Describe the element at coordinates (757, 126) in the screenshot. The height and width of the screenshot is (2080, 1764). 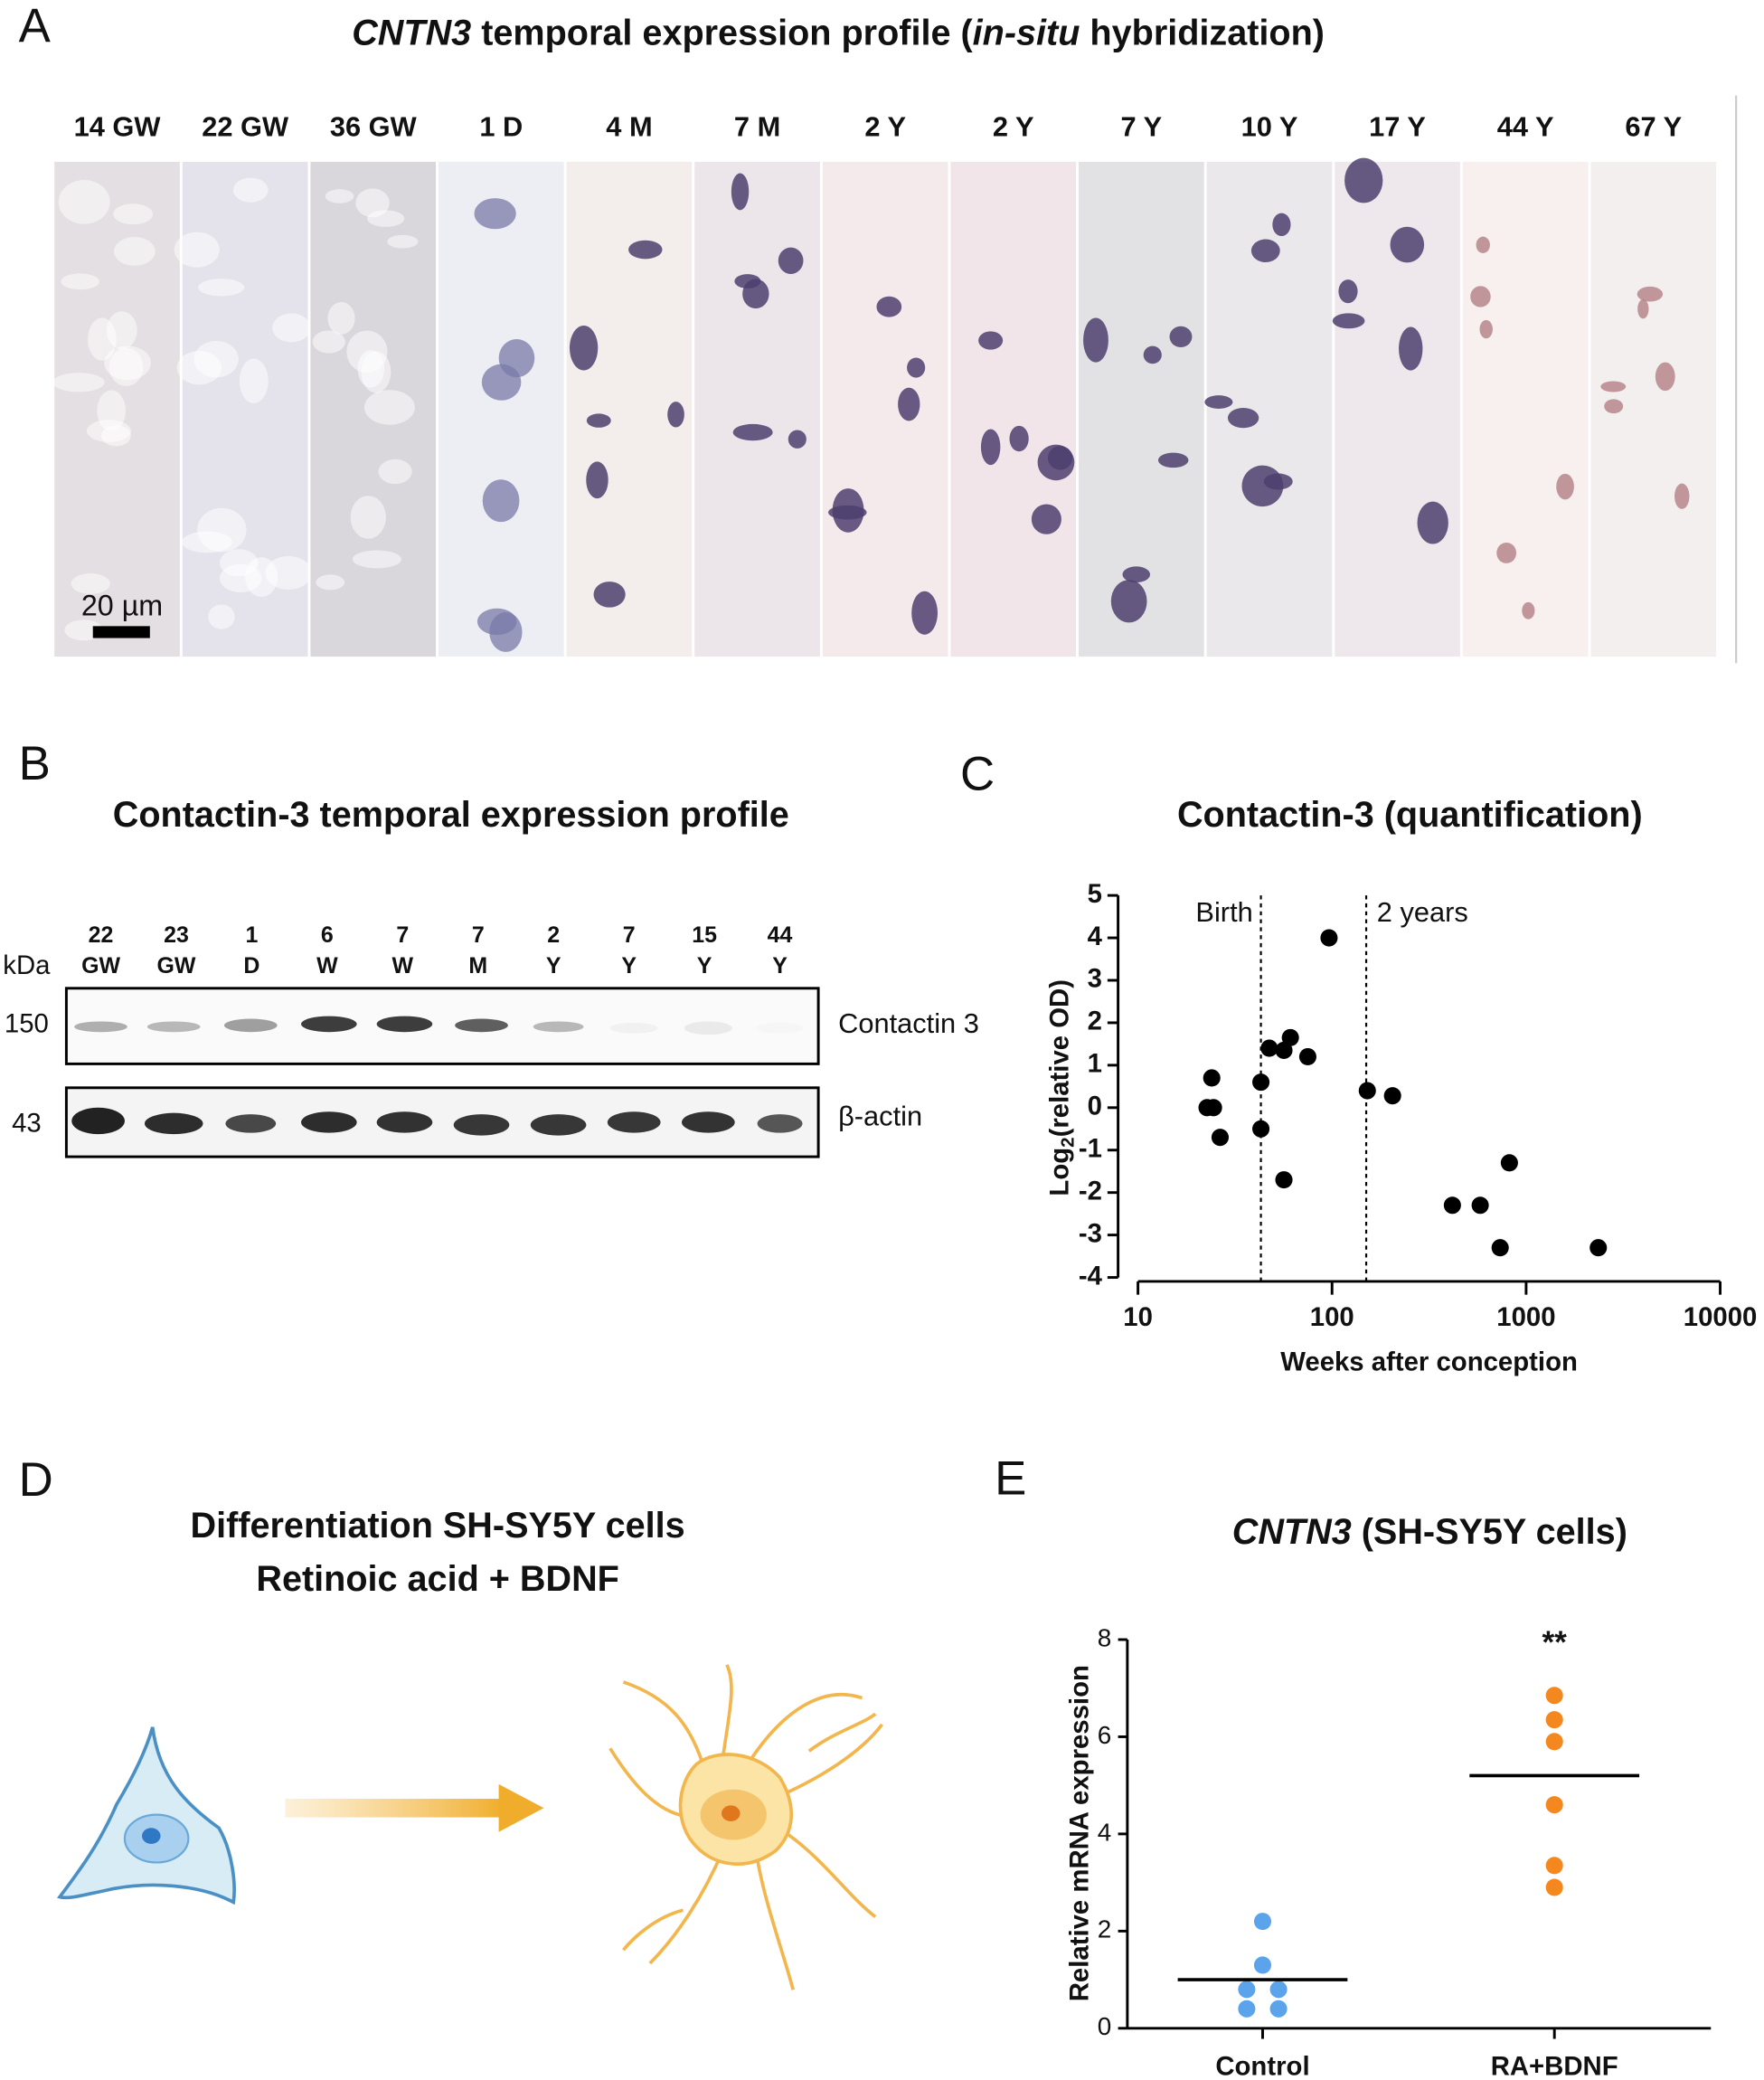
I see `age-label: 7 M` at that location.